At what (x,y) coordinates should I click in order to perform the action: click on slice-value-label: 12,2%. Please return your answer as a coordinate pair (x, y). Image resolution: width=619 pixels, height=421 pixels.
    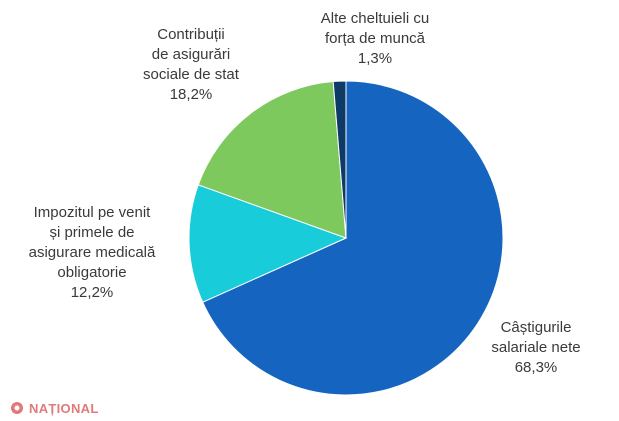
    Looking at the image, I should click on (92, 292).